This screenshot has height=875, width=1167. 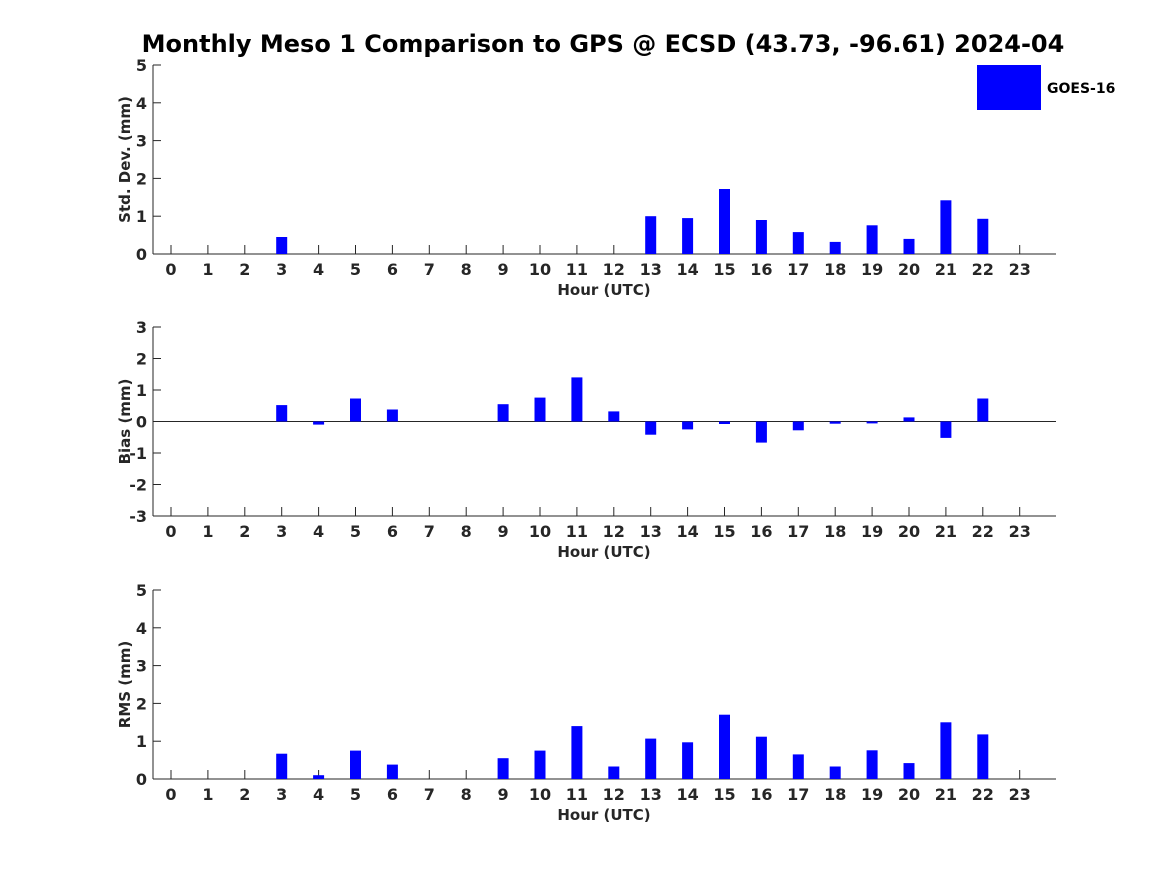 I want to click on y-axis-label: RMS (mm), so click(x=125, y=684).